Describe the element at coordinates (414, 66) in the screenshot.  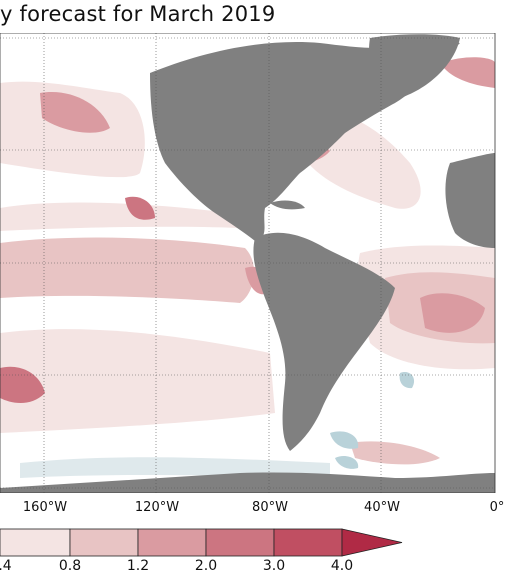
I see `greenland` at that location.